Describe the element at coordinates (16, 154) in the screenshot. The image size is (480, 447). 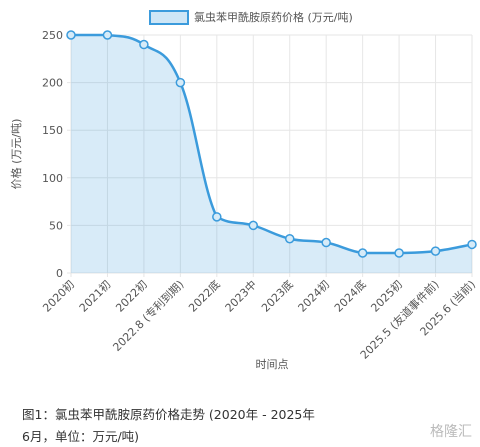
I see `y-axis-title: 价格 (万元/吨)` at that location.